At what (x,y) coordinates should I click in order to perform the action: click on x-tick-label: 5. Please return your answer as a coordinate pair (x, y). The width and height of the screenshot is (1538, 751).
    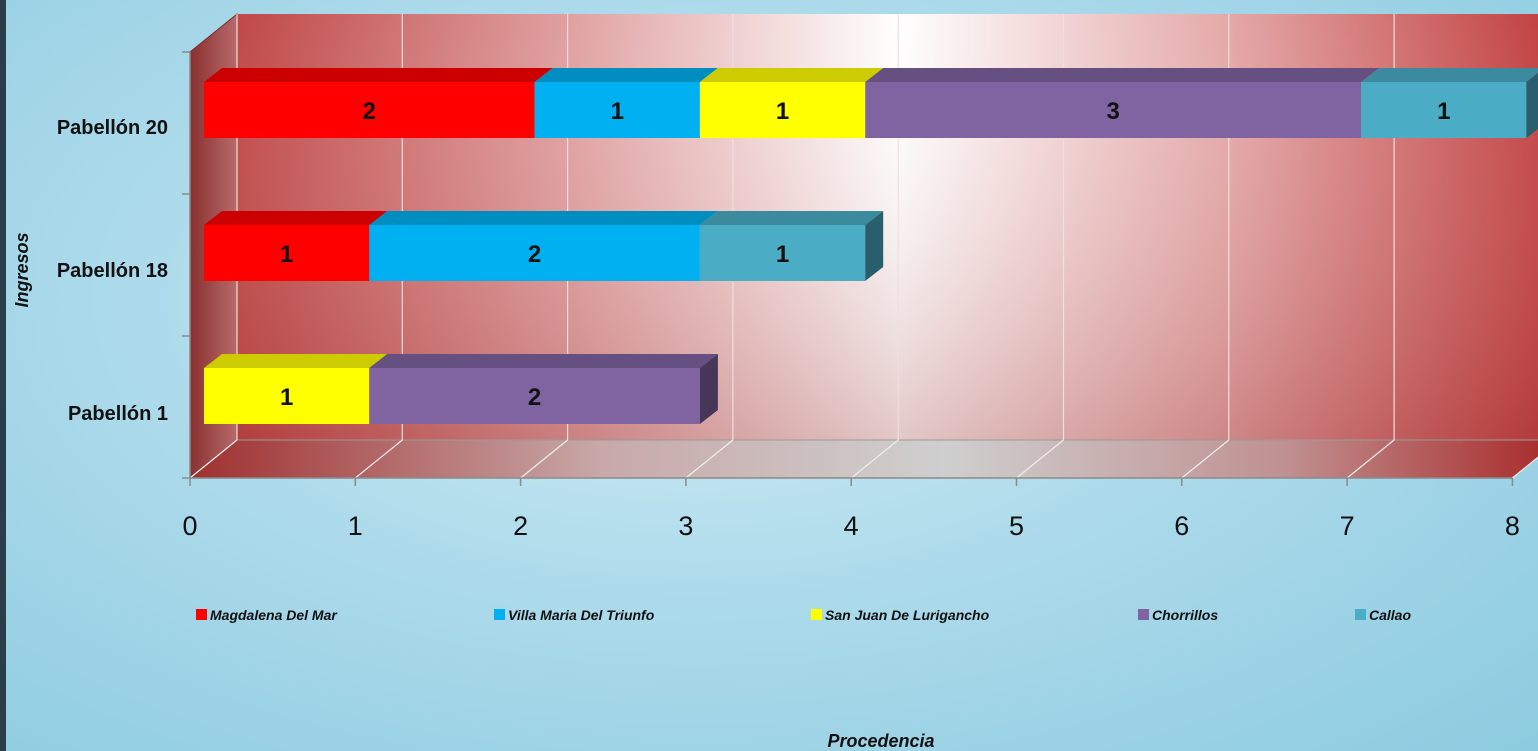
    Looking at the image, I should click on (1016, 526).